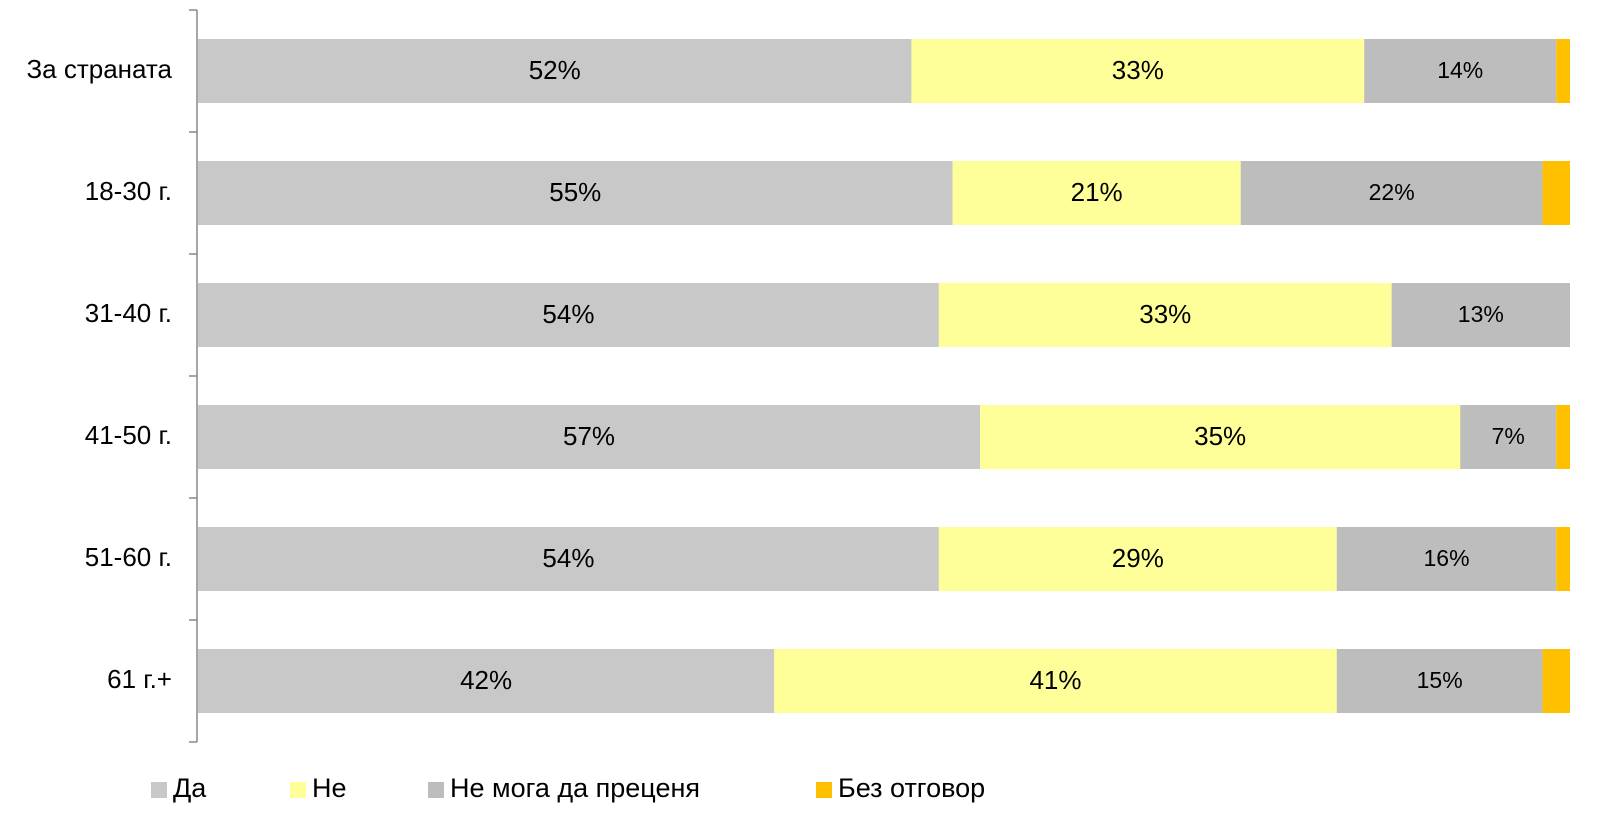 The height and width of the screenshot is (831, 1618). What do you see at coordinates (190, 788) in the screenshot?
I see `legend-label: Да` at bounding box center [190, 788].